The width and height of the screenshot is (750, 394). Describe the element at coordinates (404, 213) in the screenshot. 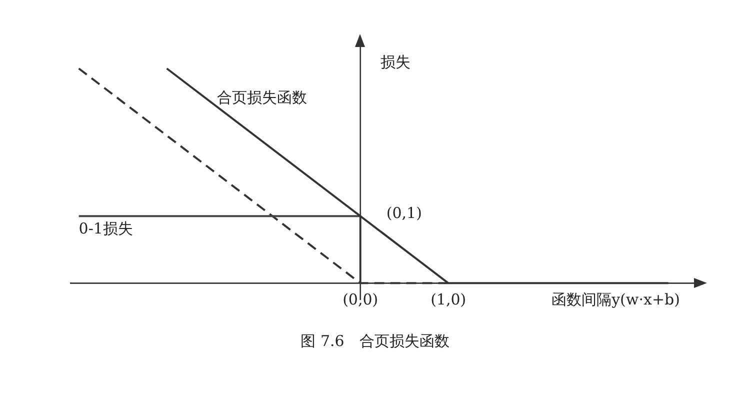

I see `annotation: (0,1)` at that location.